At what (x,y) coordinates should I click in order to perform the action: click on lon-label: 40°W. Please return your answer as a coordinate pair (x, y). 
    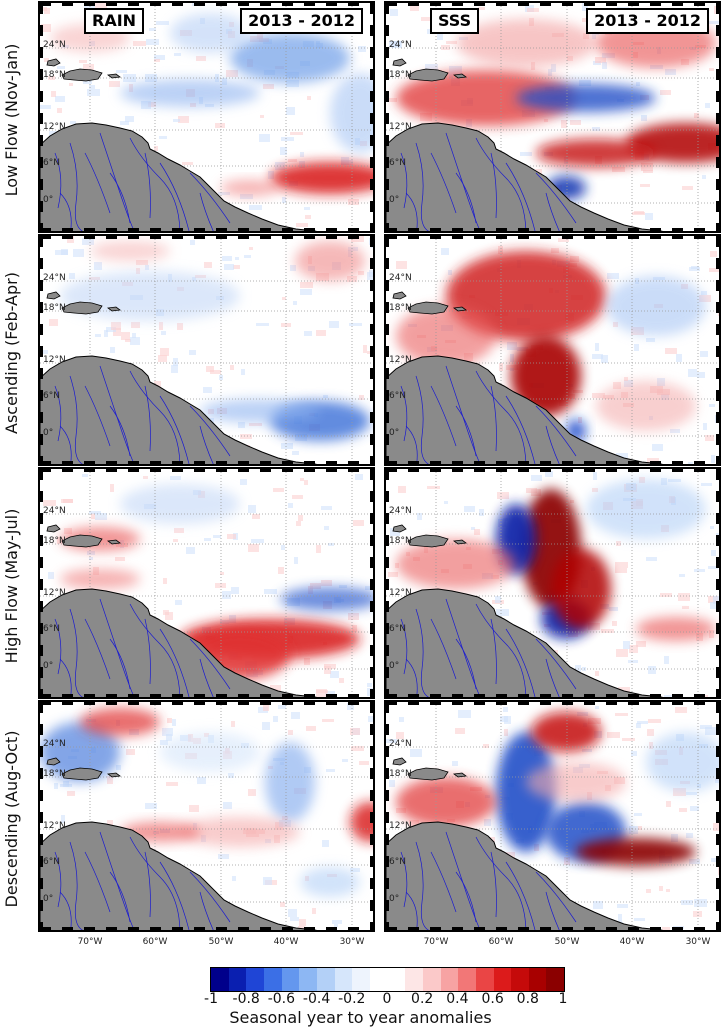
    Looking at the image, I should click on (632, 942).